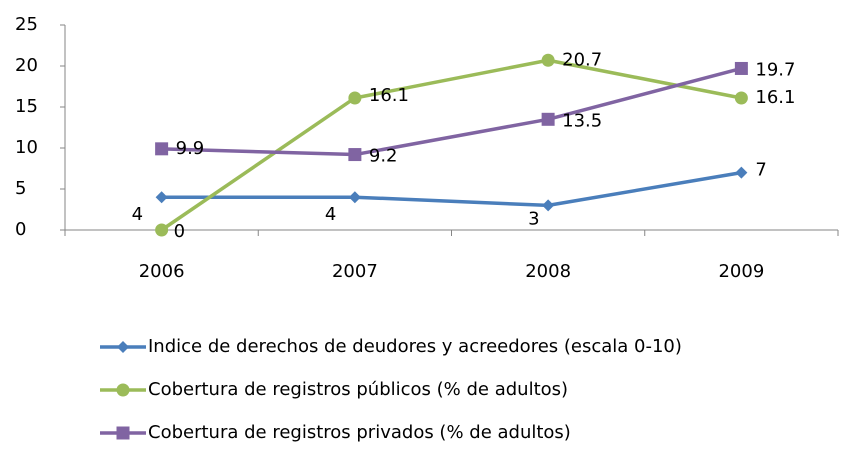 This screenshot has width=841, height=457. Describe the element at coordinates (548, 271) in the screenshot. I see `x-tick-label: 2008` at that location.